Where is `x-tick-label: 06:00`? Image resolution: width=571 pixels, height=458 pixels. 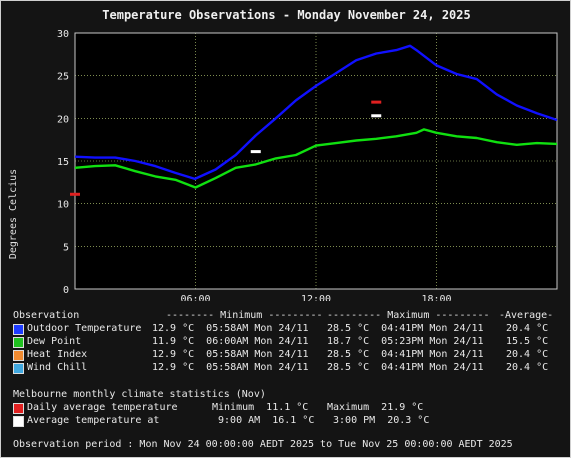
x-tick-label: 06:00 is located at coordinates (195, 297).